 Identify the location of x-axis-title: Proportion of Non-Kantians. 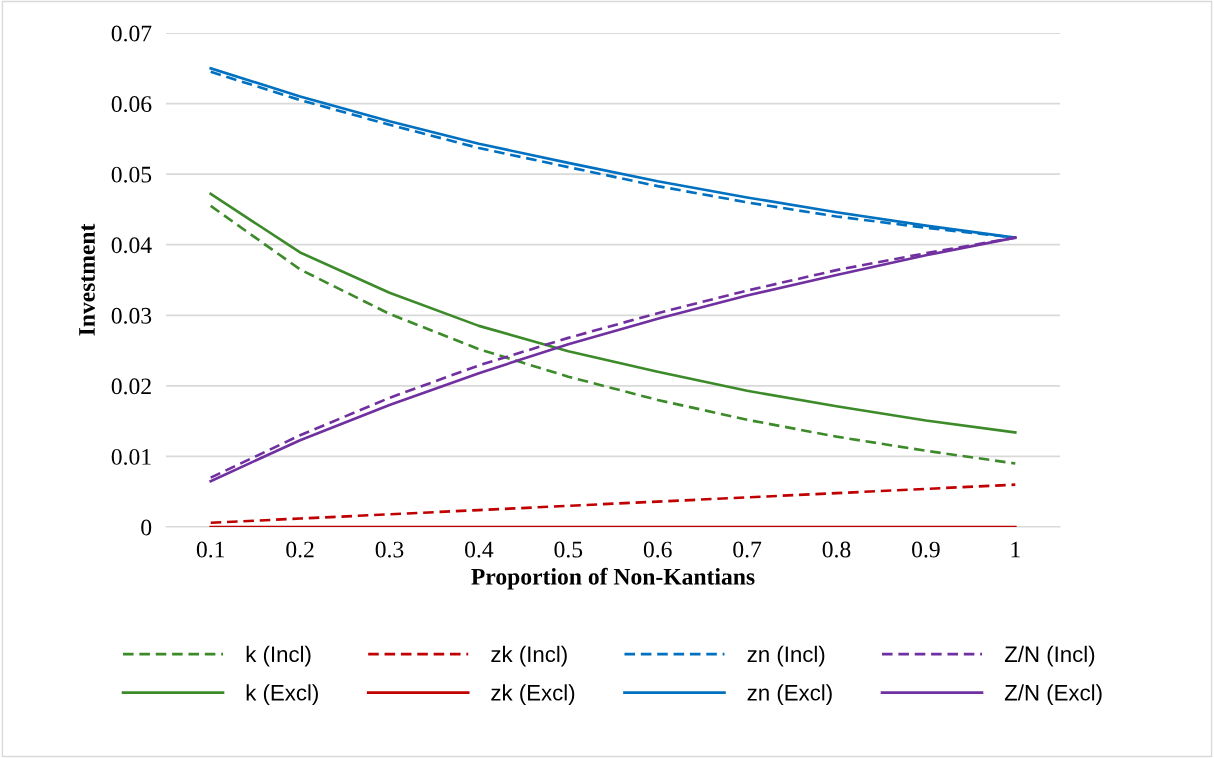
(613, 578).